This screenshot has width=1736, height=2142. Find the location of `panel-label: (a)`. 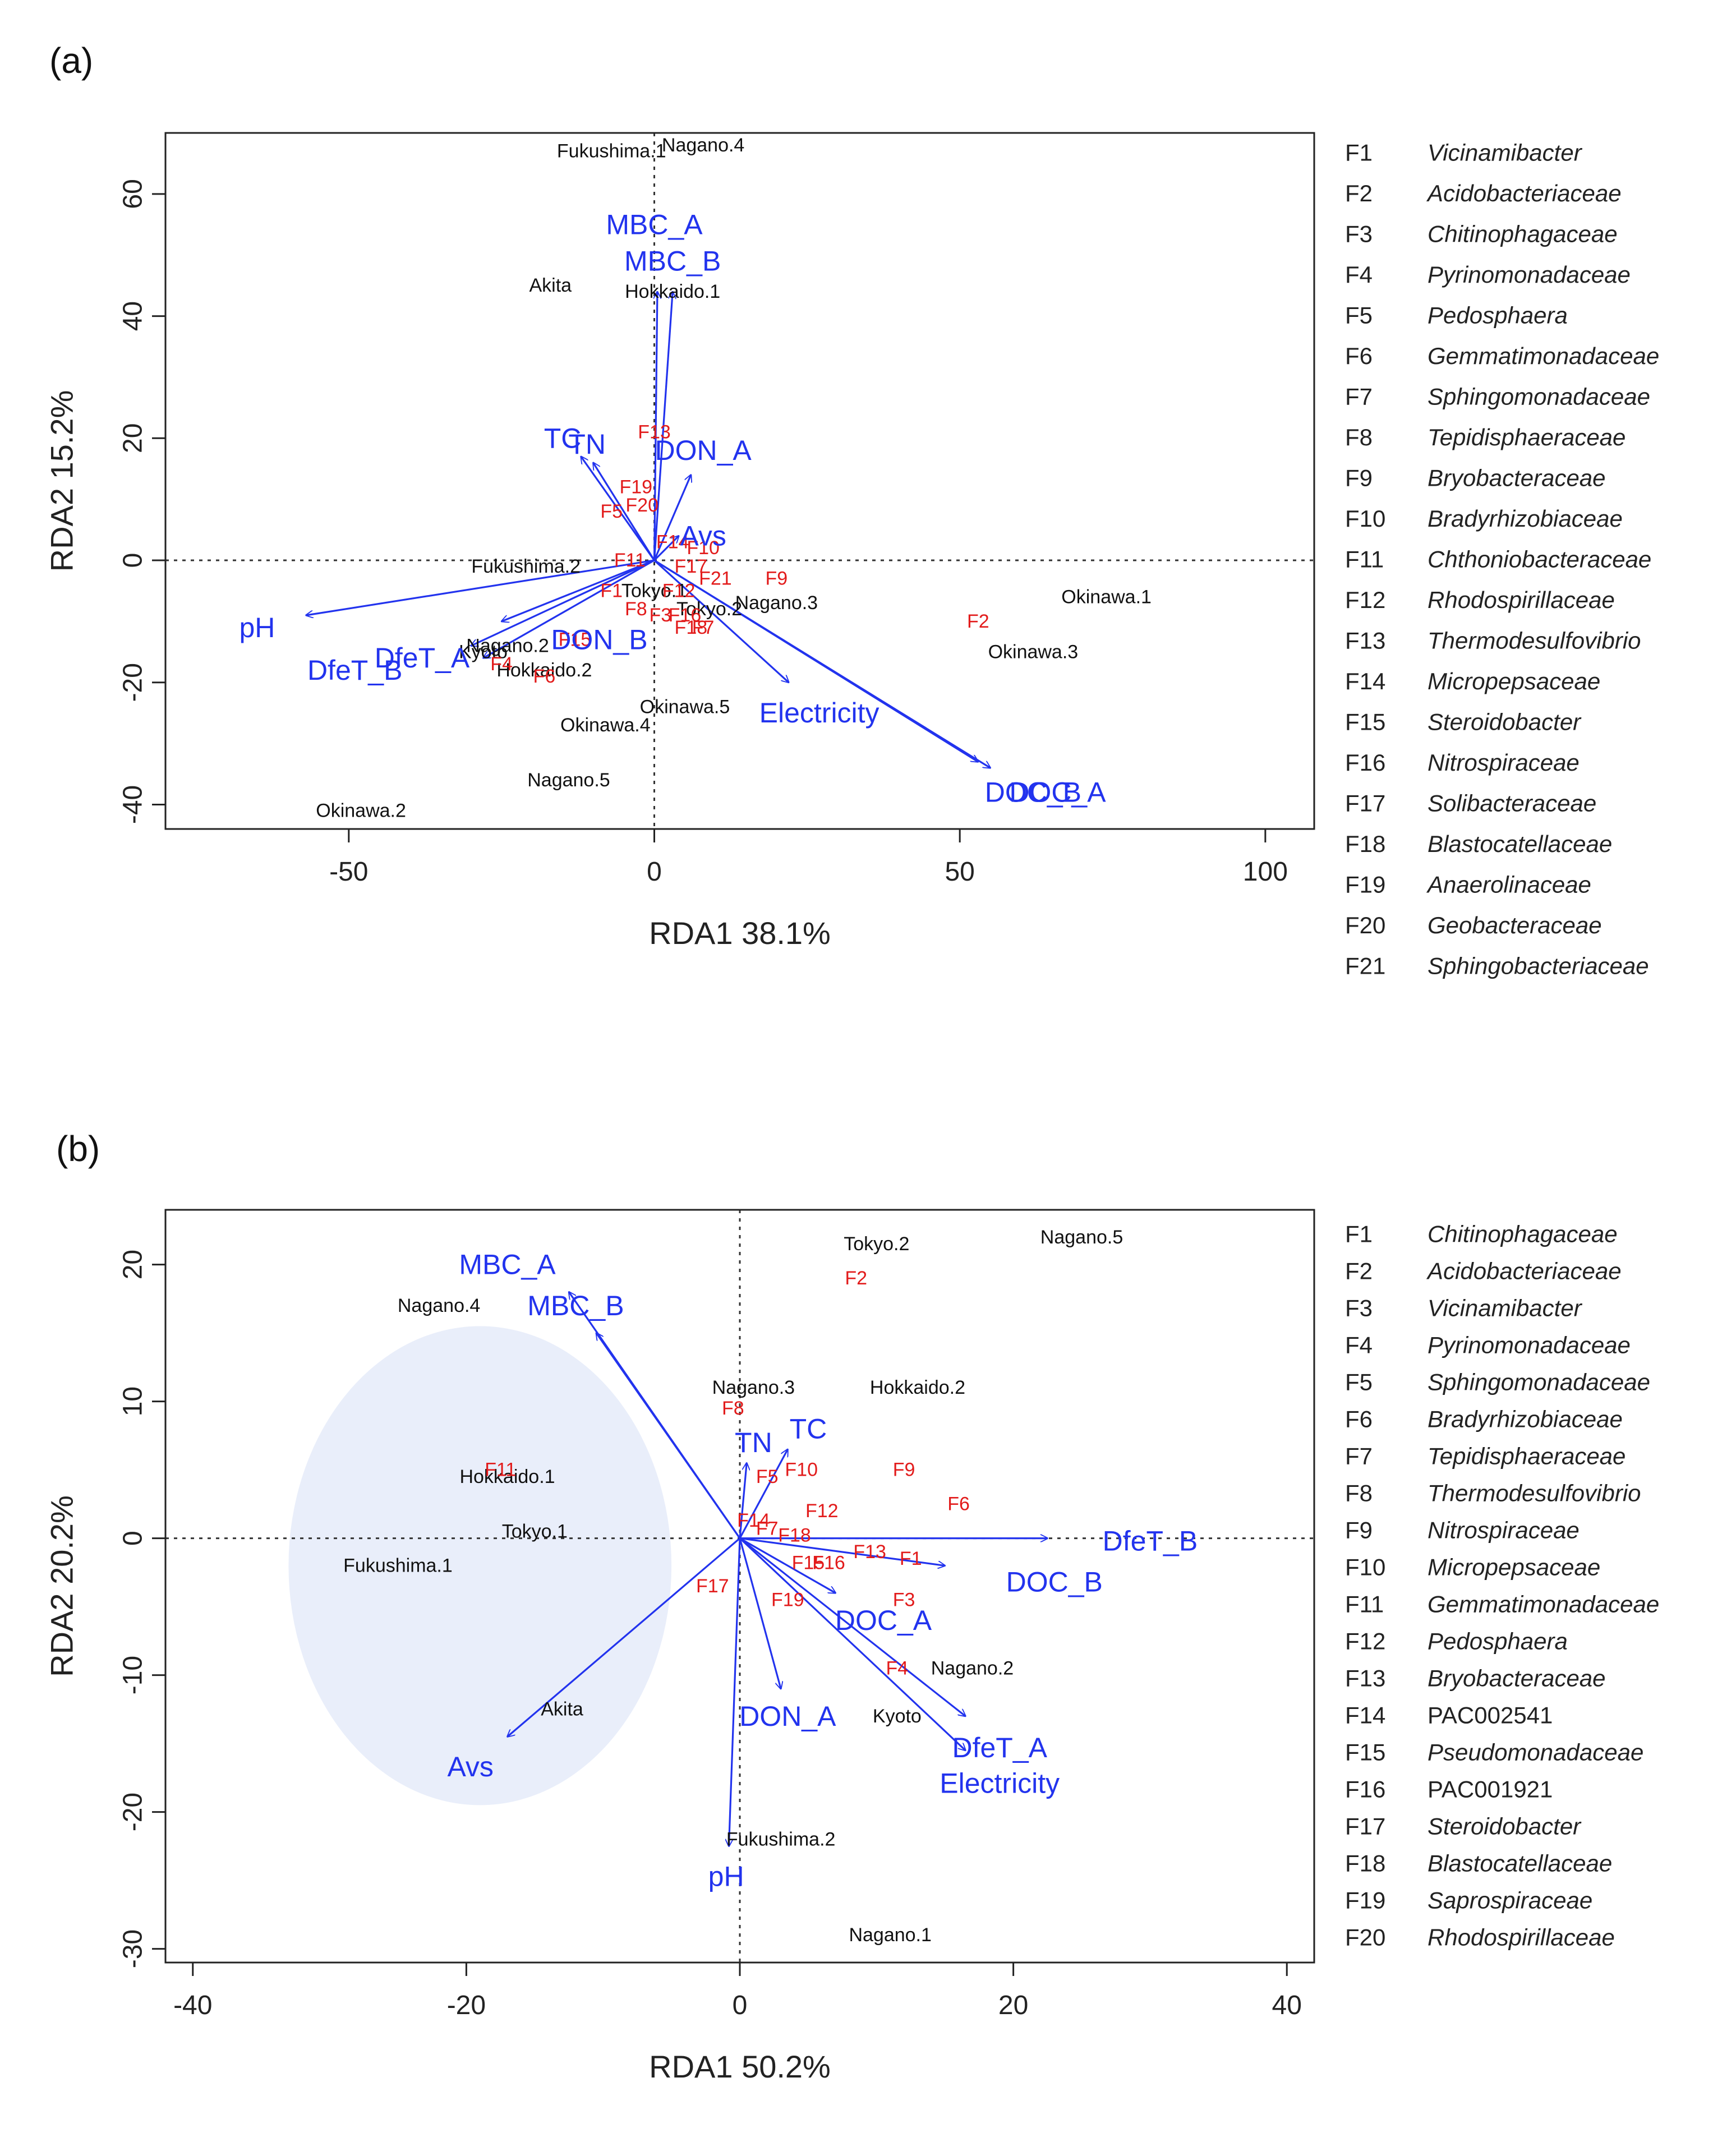

panel-label: (a) is located at coordinates (71, 61).